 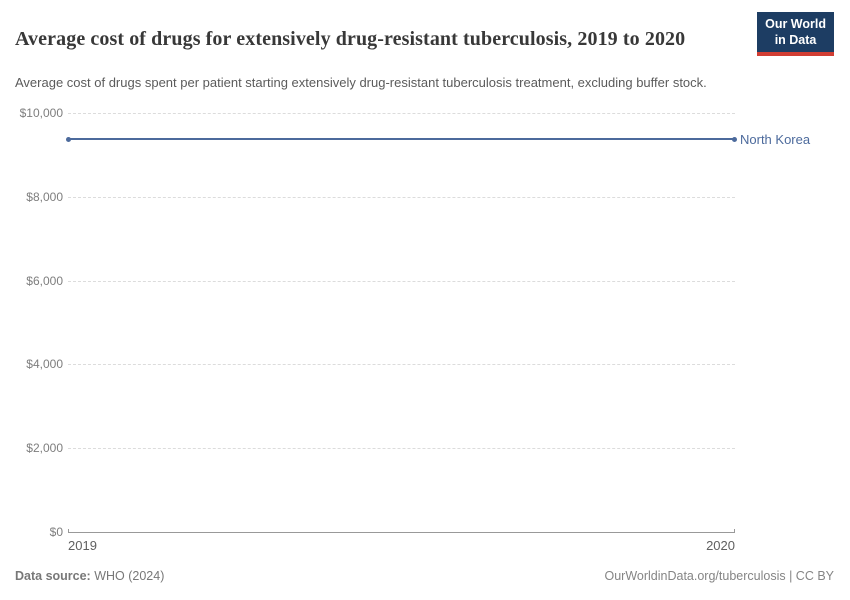 What do you see at coordinates (401, 531) in the screenshot?
I see `x-axis-line` at bounding box center [401, 531].